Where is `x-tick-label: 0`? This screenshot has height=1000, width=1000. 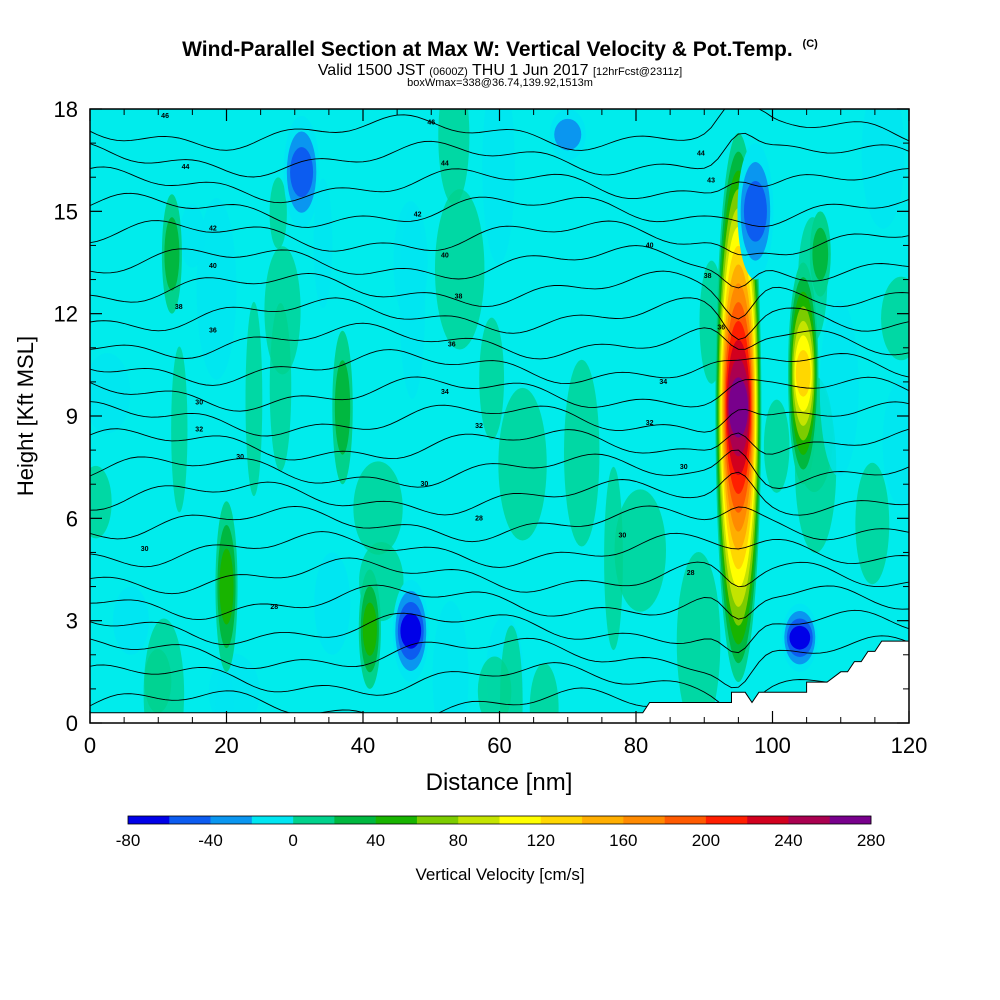 x-tick-label: 0 is located at coordinates (90, 745).